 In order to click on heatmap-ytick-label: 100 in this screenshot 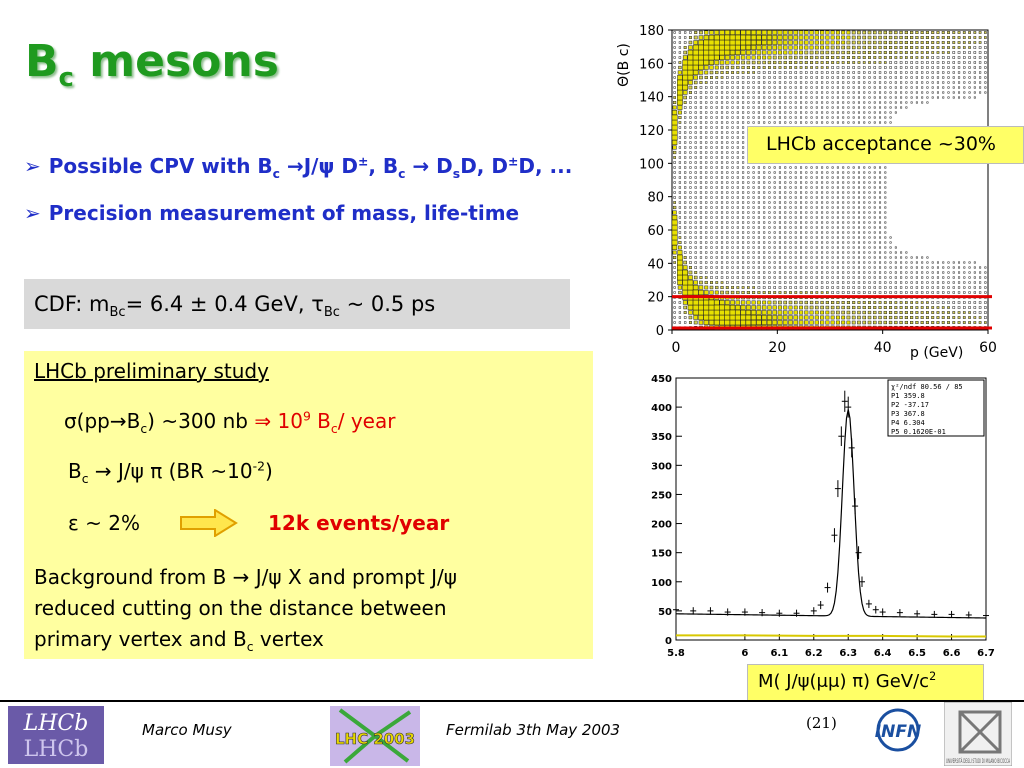, I will do `click(651, 164)`.